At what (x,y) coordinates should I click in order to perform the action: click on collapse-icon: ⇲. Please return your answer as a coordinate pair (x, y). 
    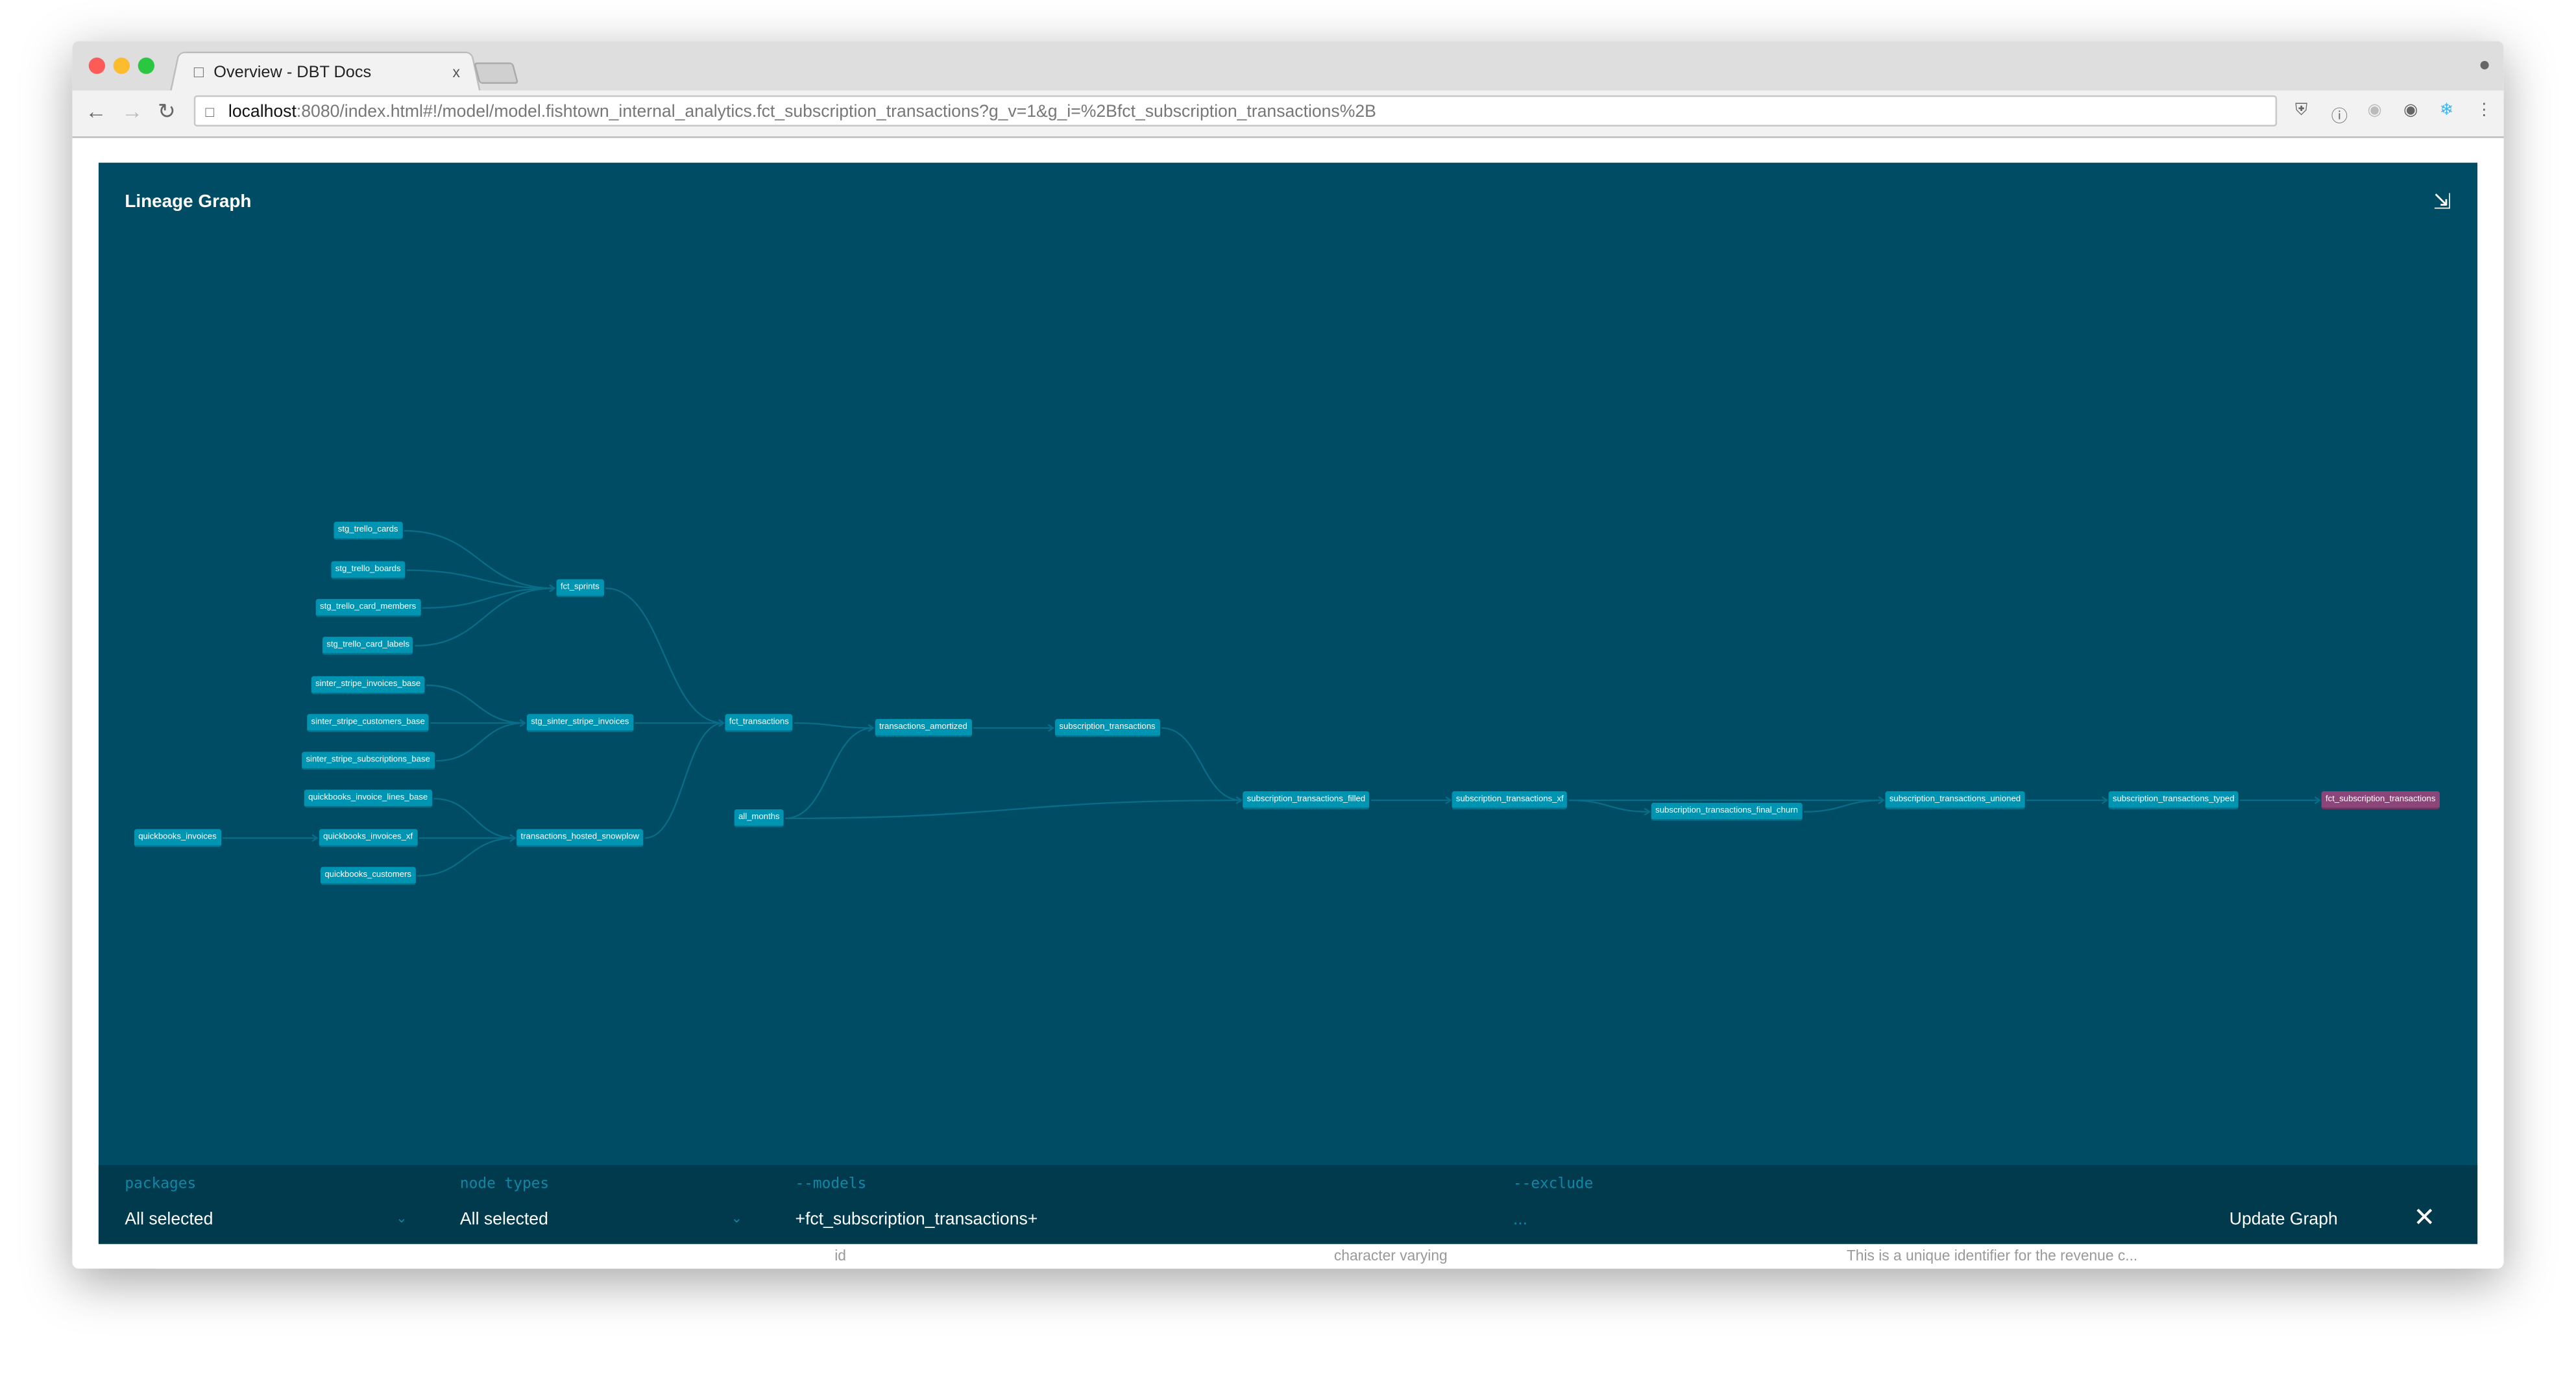
    Looking at the image, I should click on (2442, 201).